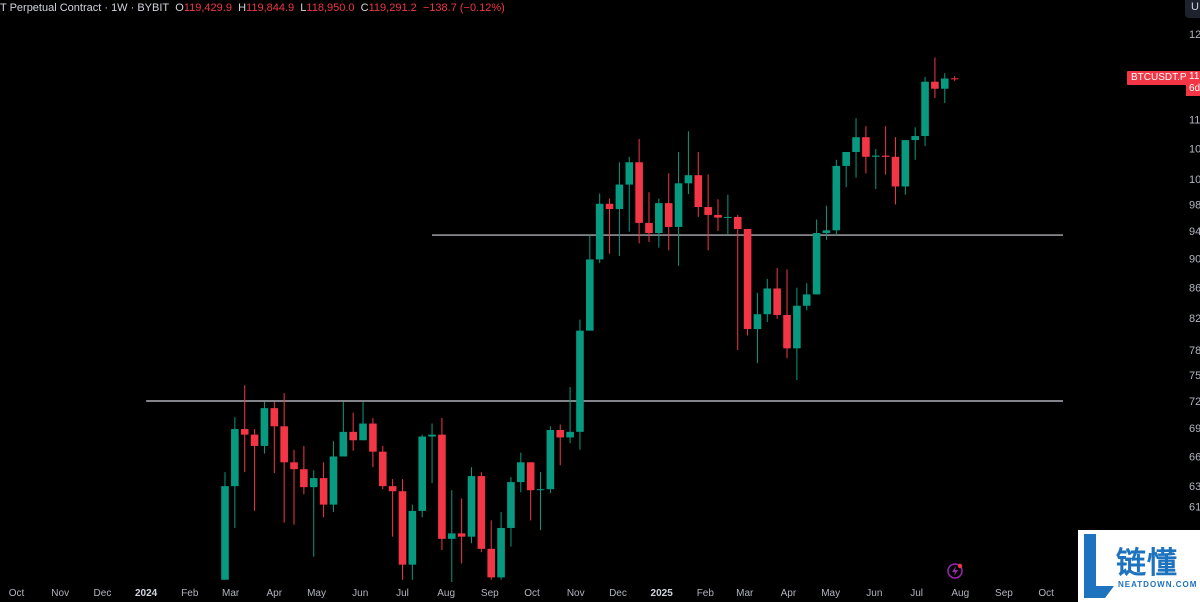 The image size is (1200, 602). Describe the element at coordinates (1194, 402) in the screenshot. I see `price-tick-label: 72` at that location.